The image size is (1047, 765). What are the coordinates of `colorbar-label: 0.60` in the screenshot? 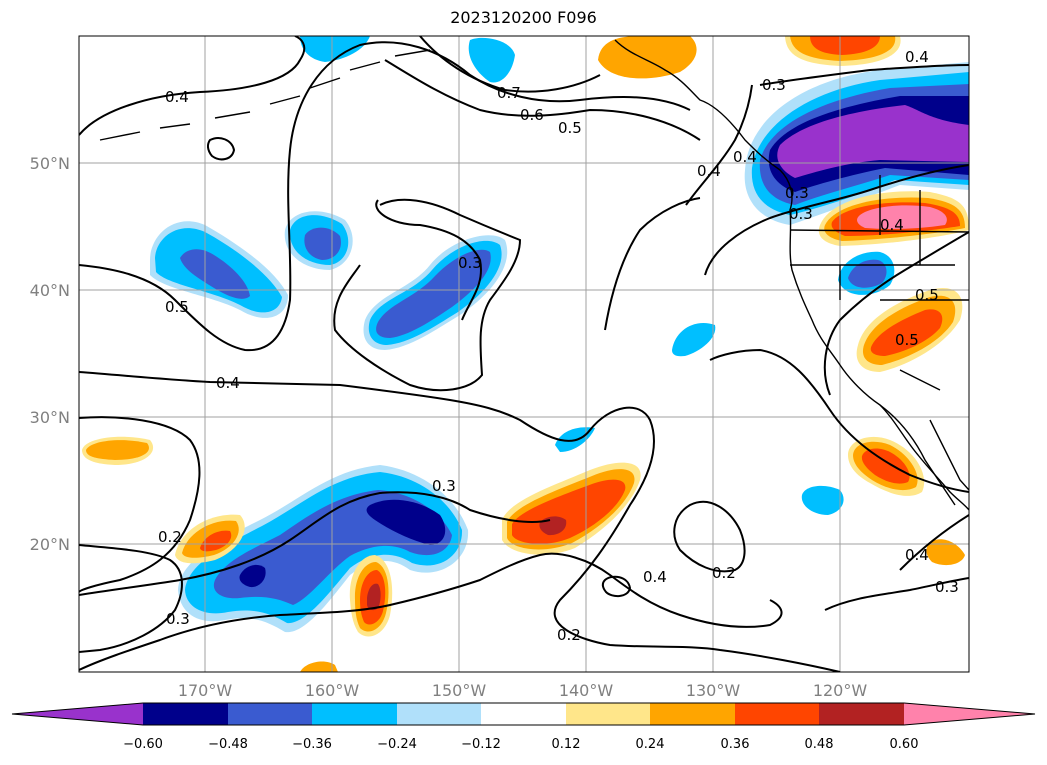 It's located at (904, 744).